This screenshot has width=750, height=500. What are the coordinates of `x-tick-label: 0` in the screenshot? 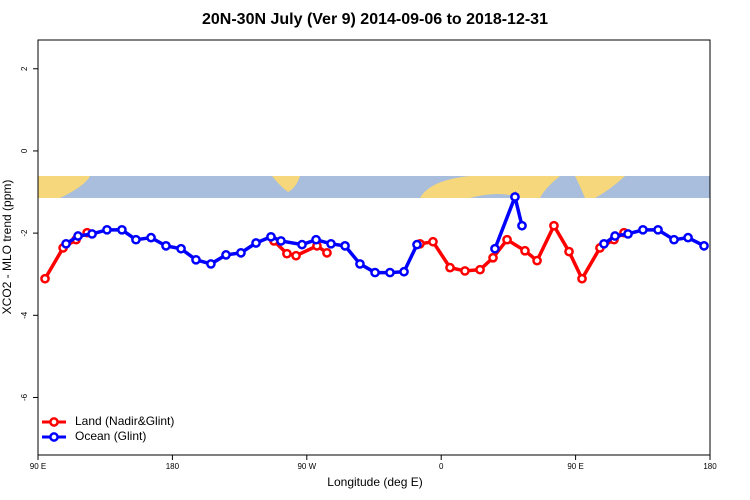 It's located at (441, 466).